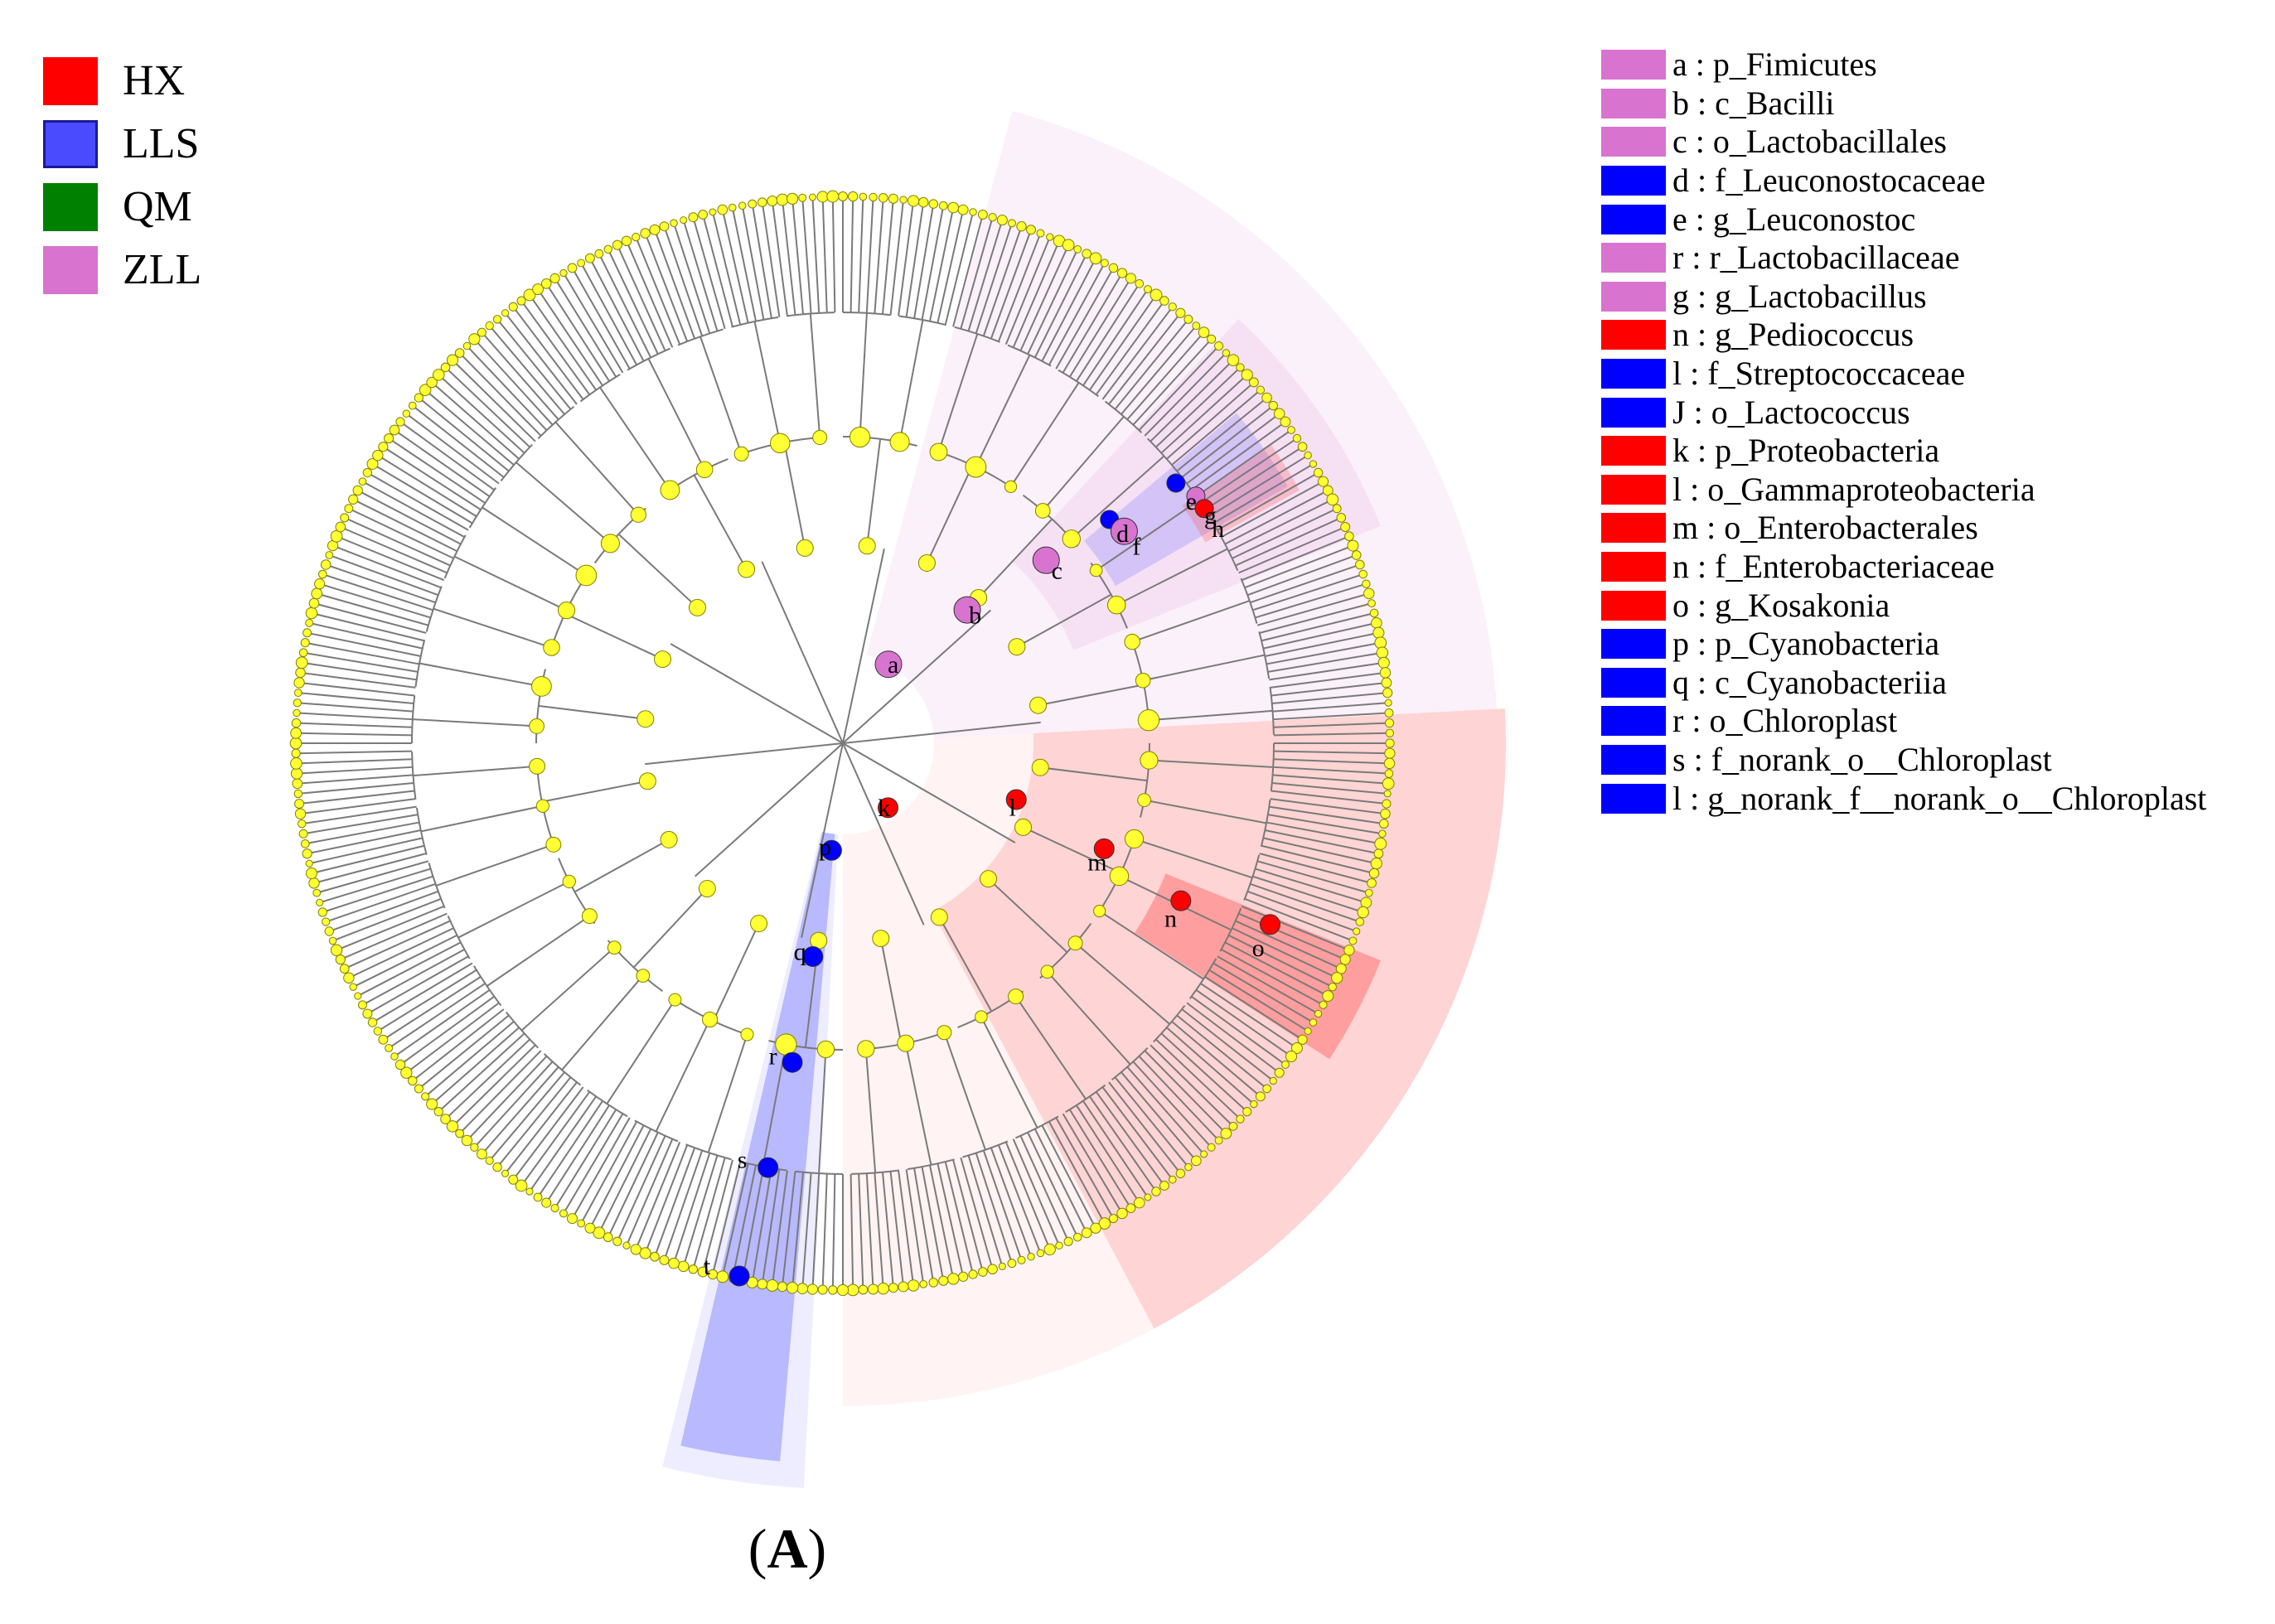  What do you see at coordinates (1680, 567) in the screenshot?
I see `taxa-letter: n` at bounding box center [1680, 567].